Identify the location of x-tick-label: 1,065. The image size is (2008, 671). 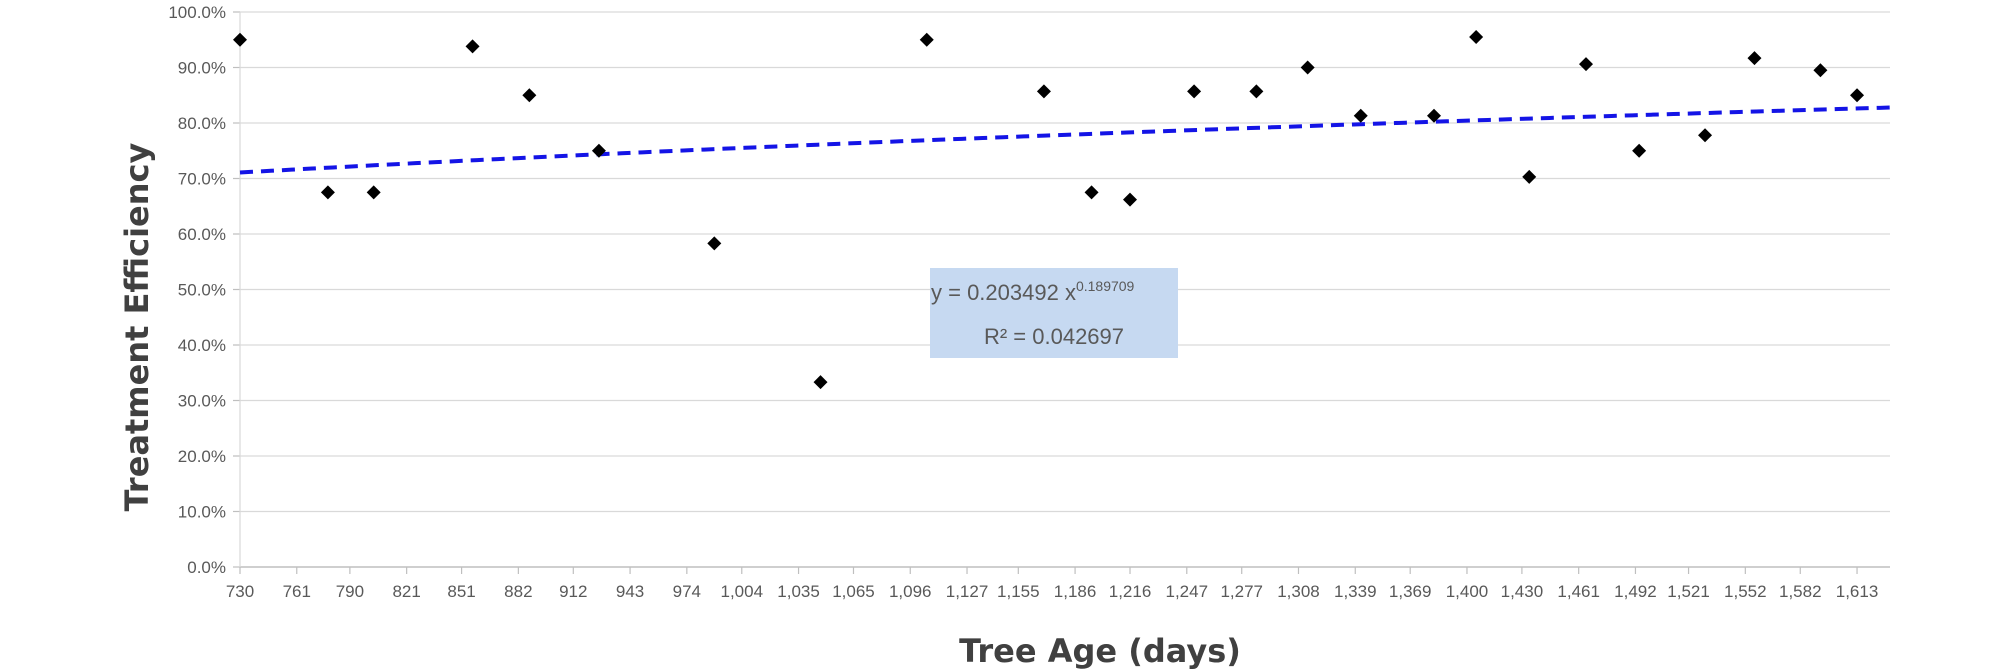
(853, 591).